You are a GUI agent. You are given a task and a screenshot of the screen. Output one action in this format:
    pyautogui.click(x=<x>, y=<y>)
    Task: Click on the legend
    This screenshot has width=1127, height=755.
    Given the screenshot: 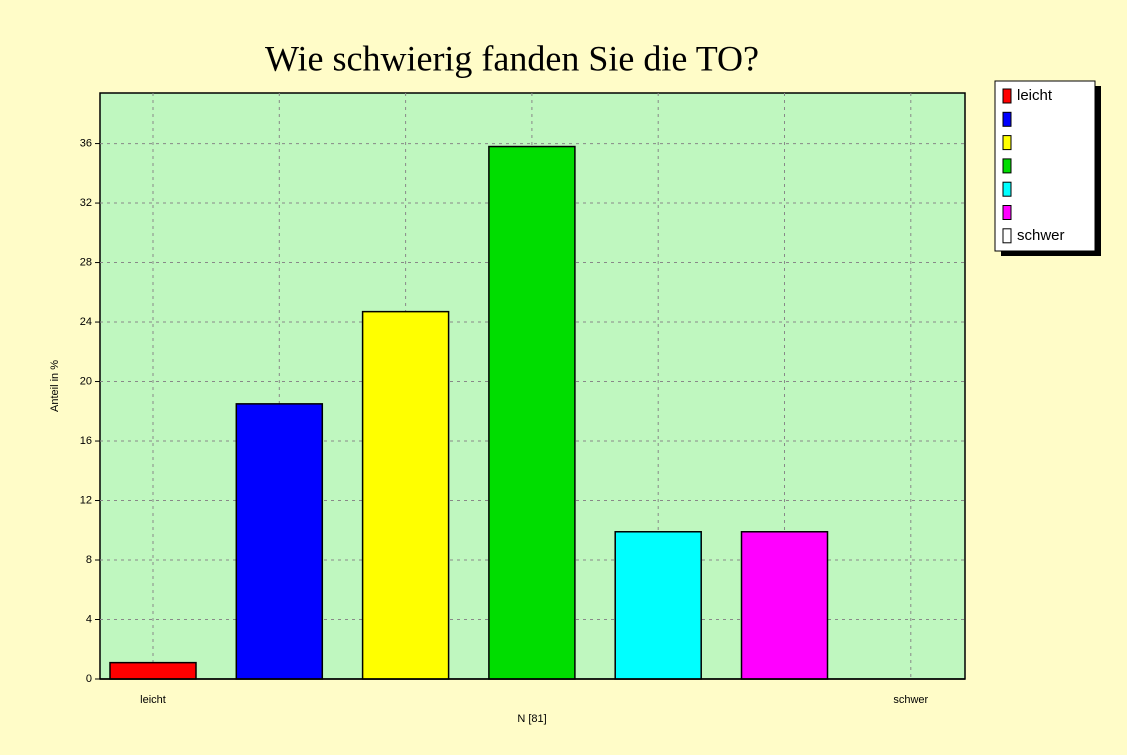 What is the action you would take?
    pyautogui.click(x=1045, y=166)
    